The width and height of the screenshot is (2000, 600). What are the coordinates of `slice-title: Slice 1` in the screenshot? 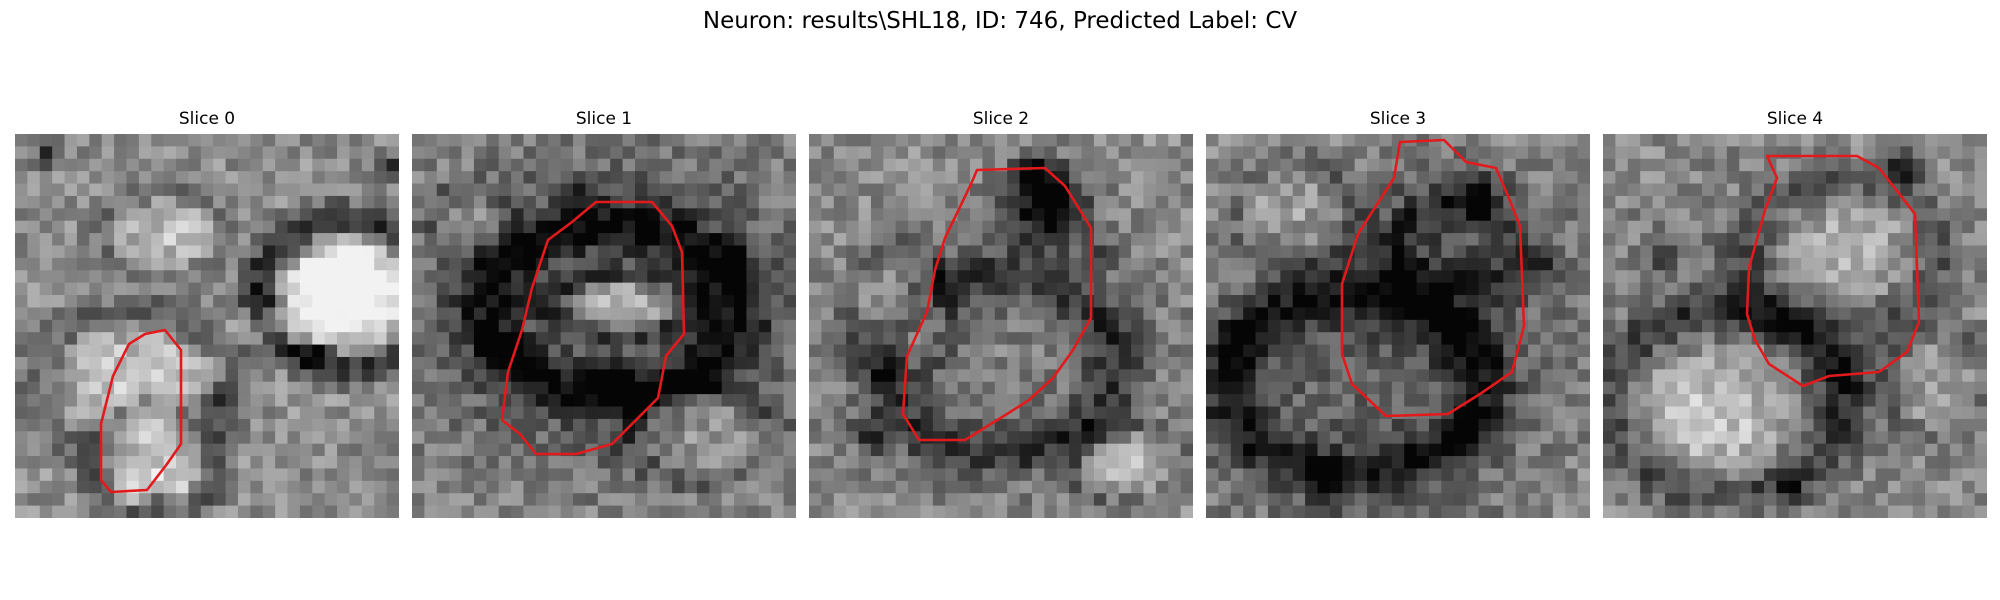 It's located at (604, 119).